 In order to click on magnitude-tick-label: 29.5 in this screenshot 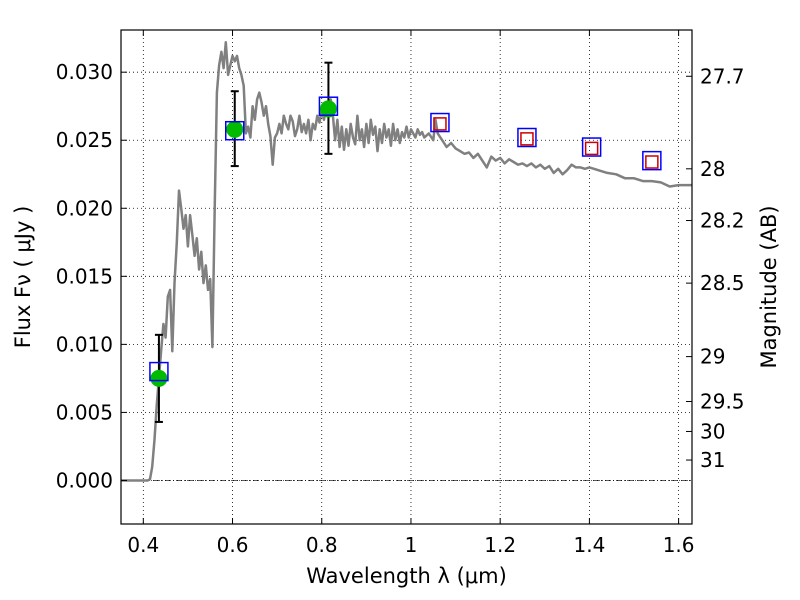, I will do `click(722, 402)`.